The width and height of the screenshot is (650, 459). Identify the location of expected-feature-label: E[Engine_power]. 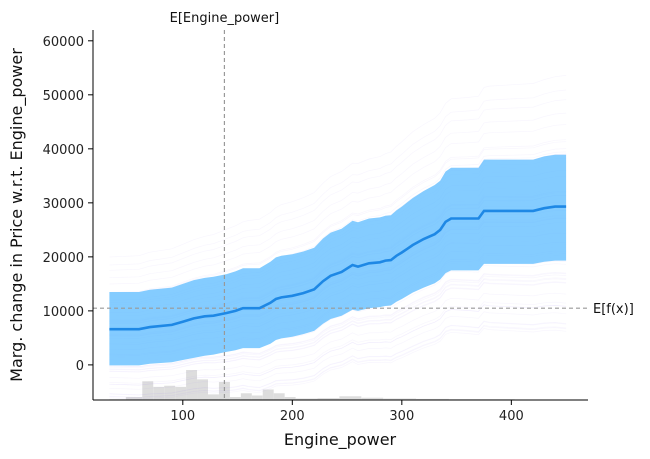
(225, 18).